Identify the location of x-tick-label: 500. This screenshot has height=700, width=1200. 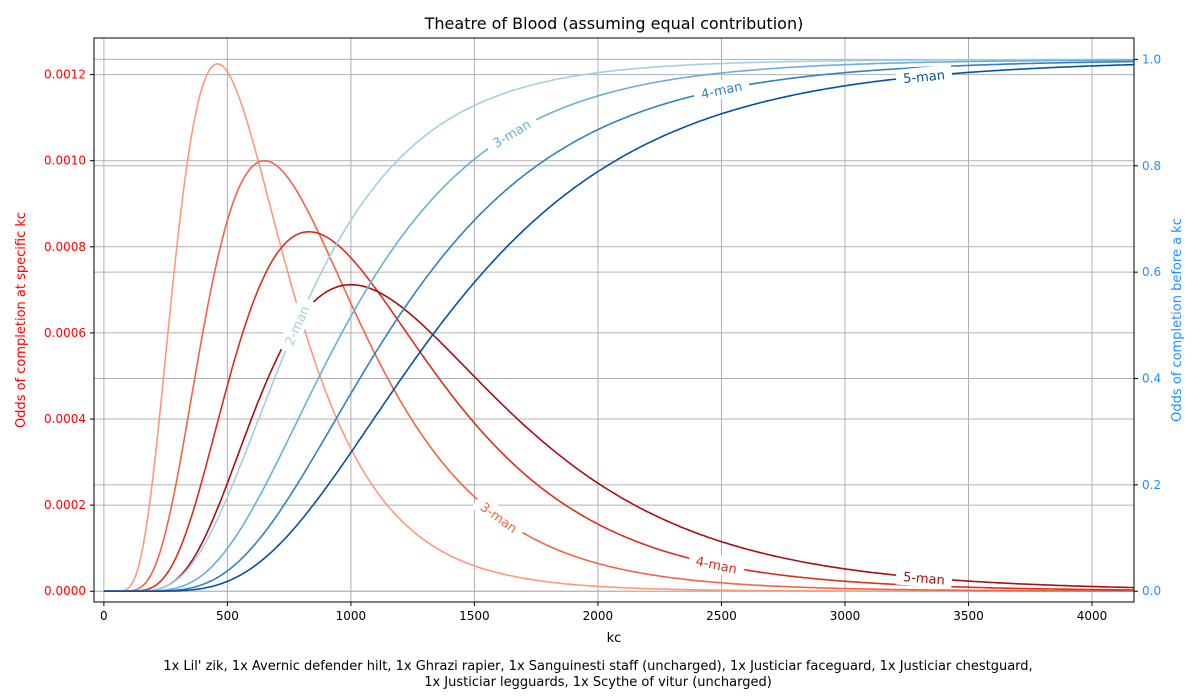
(227, 616).